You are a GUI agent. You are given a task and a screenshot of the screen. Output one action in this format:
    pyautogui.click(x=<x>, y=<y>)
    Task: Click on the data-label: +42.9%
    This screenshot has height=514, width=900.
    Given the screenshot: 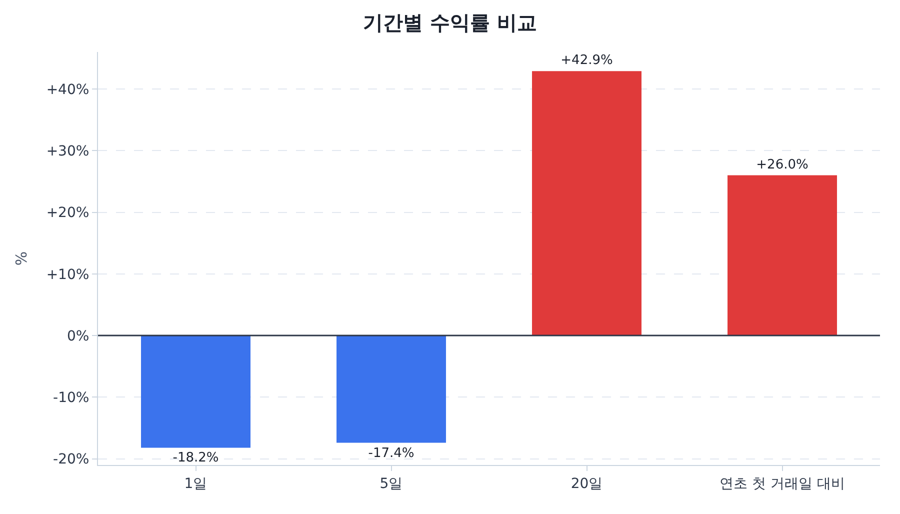 What is the action you would take?
    pyautogui.click(x=586, y=60)
    